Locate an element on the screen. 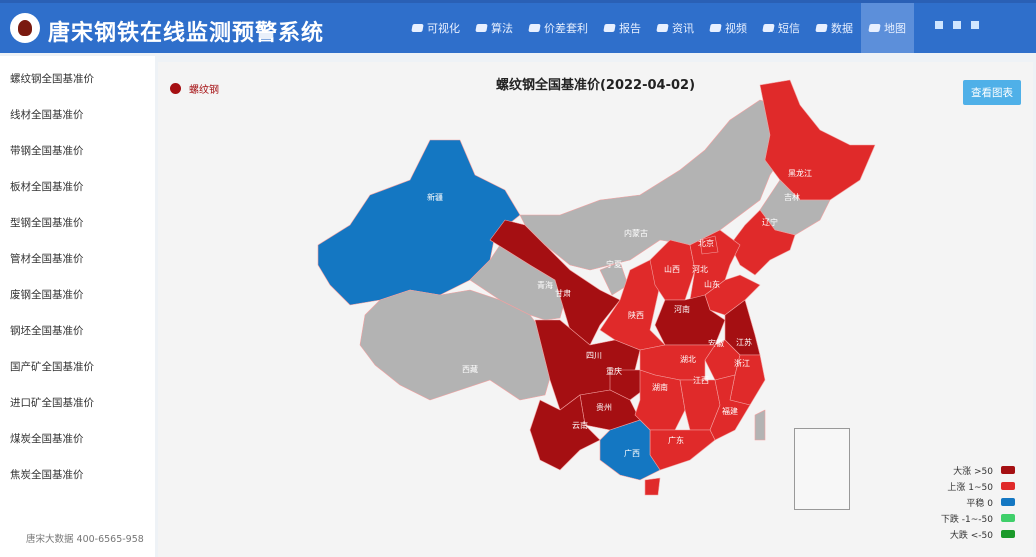  nav-item: 资讯 is located at coordinates (675, 28).